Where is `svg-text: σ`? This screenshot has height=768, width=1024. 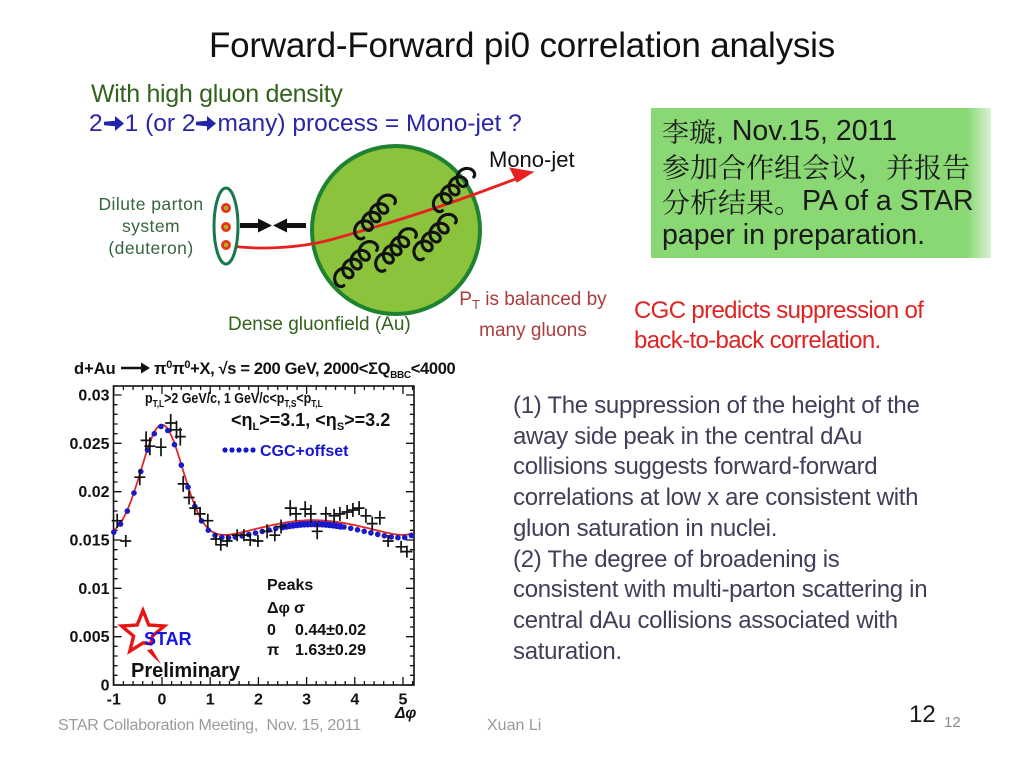 svg-text: σ is located at coordinates (299, 608).